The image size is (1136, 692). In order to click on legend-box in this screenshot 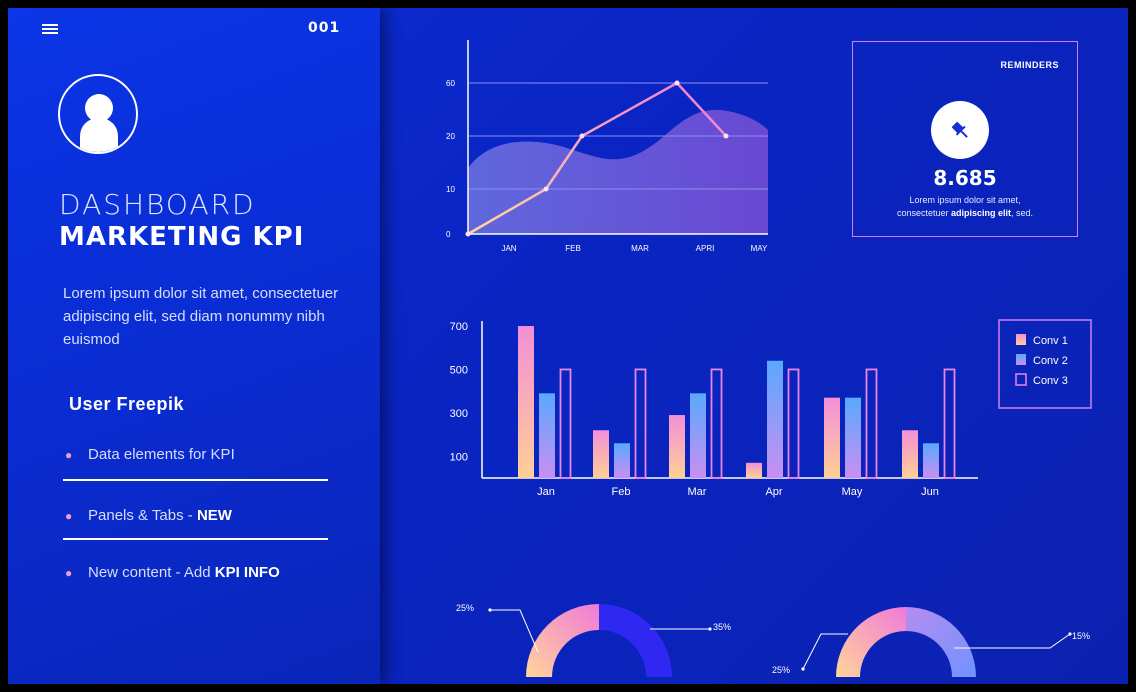, I will do `click(1045, 364)`.